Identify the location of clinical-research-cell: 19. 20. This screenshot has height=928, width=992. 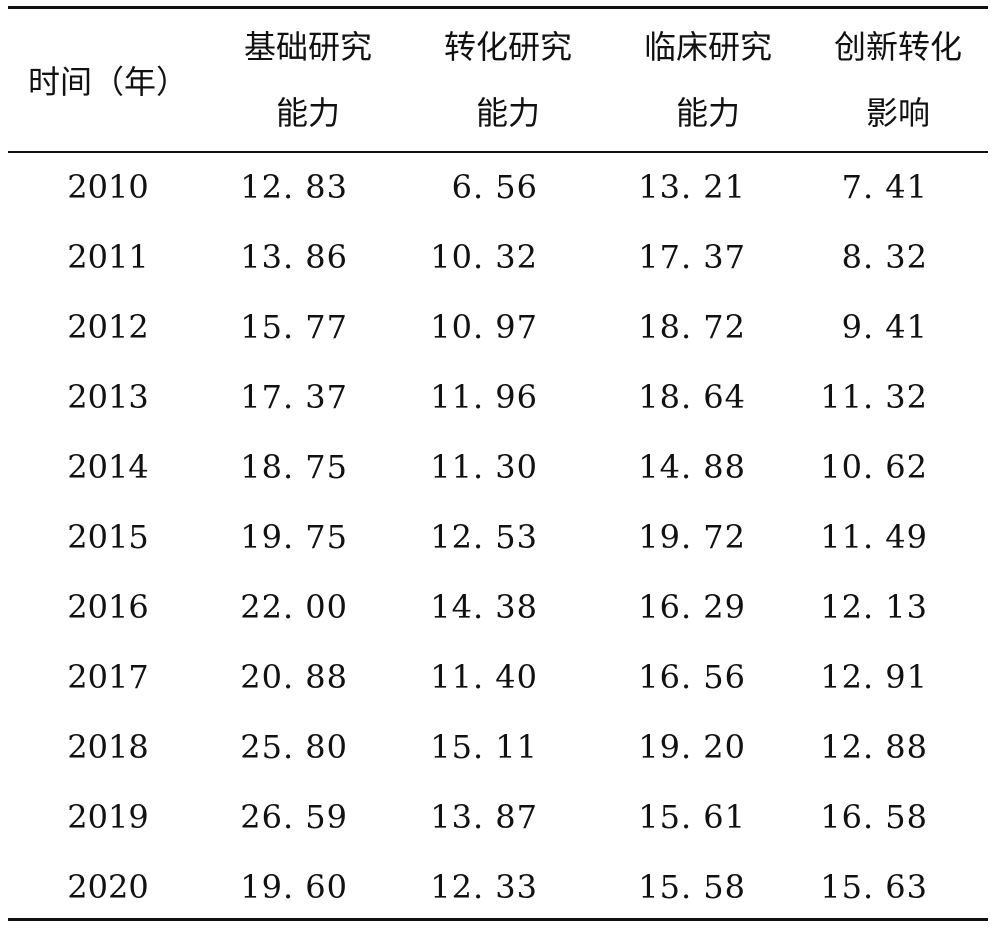
(692, 747).